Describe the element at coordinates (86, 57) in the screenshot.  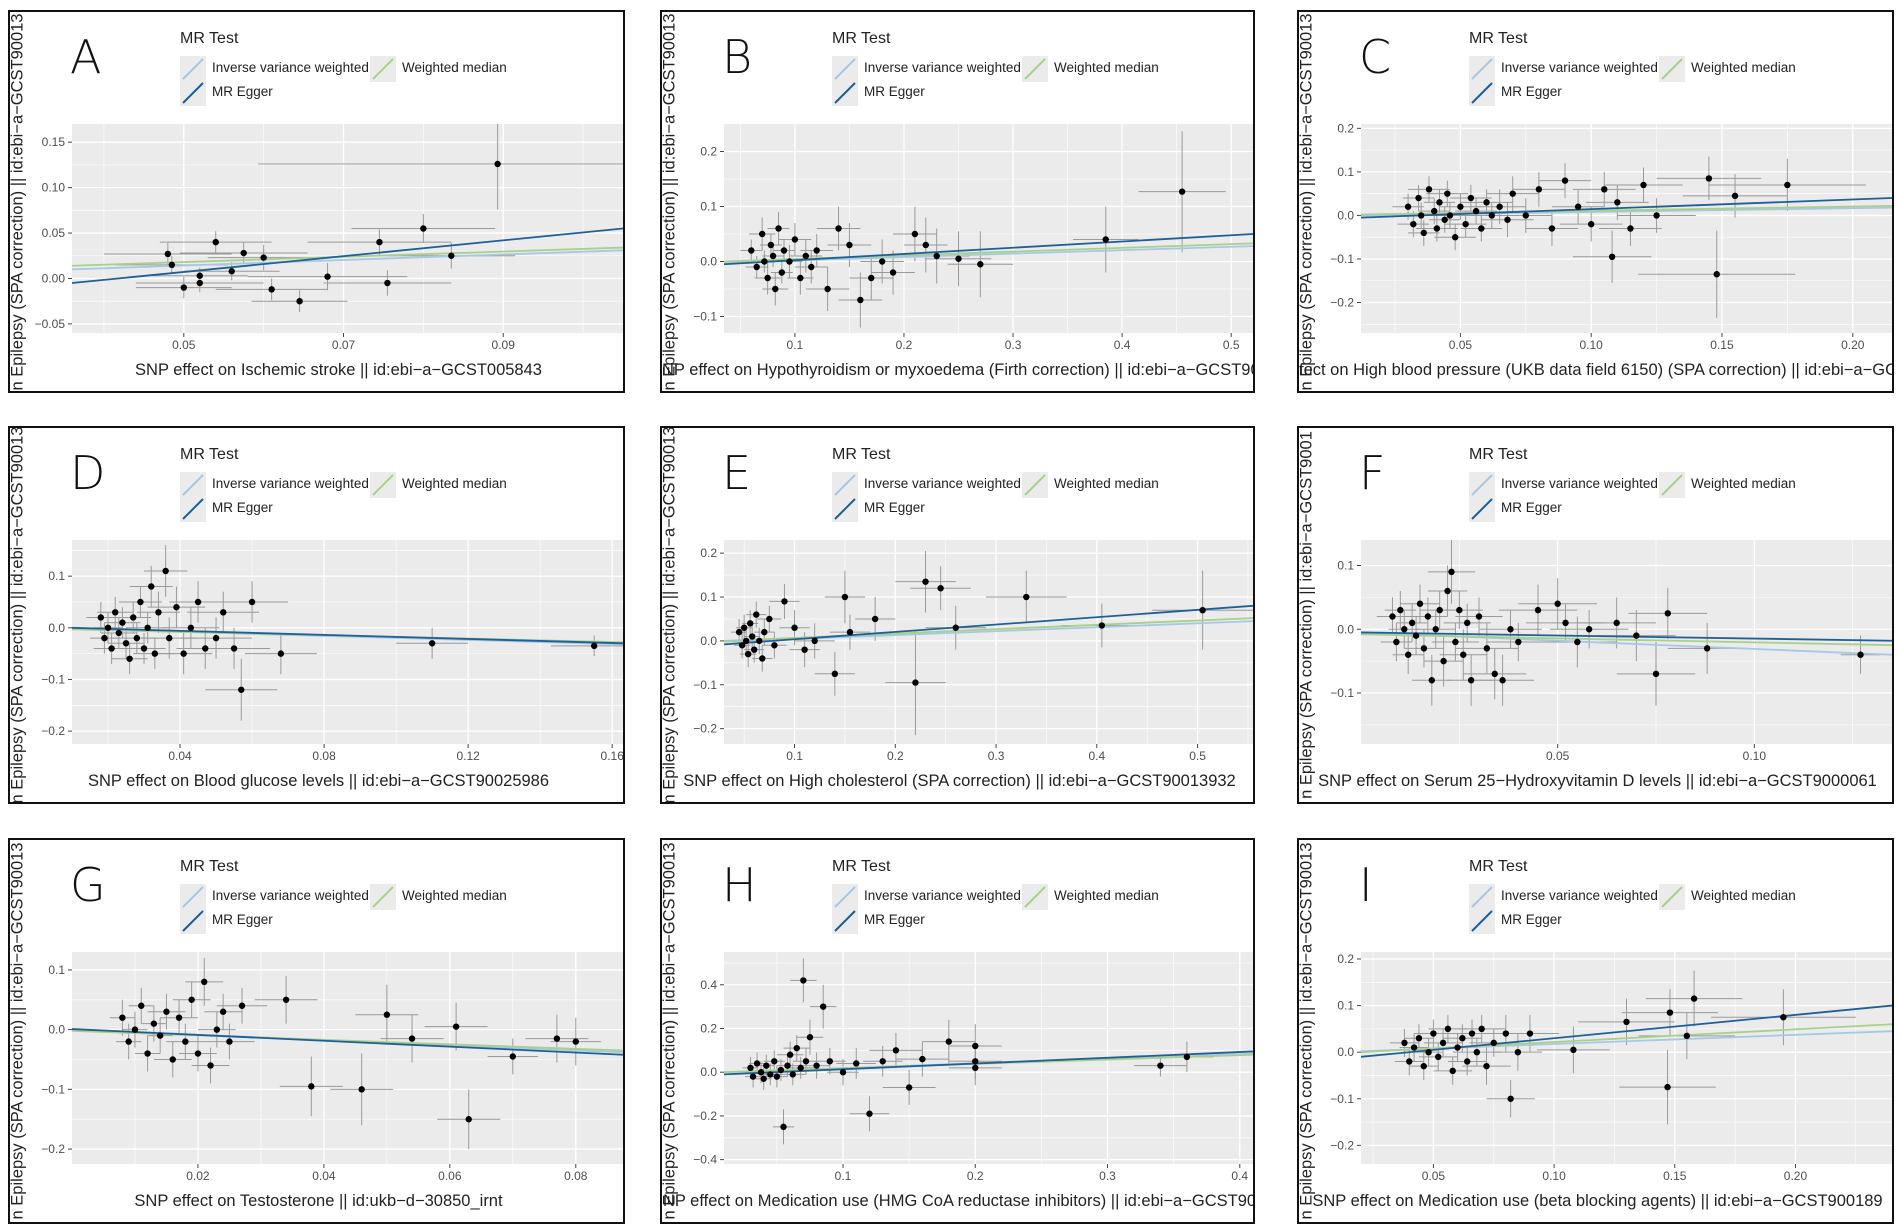
I see `panel-letter: A` at that location.